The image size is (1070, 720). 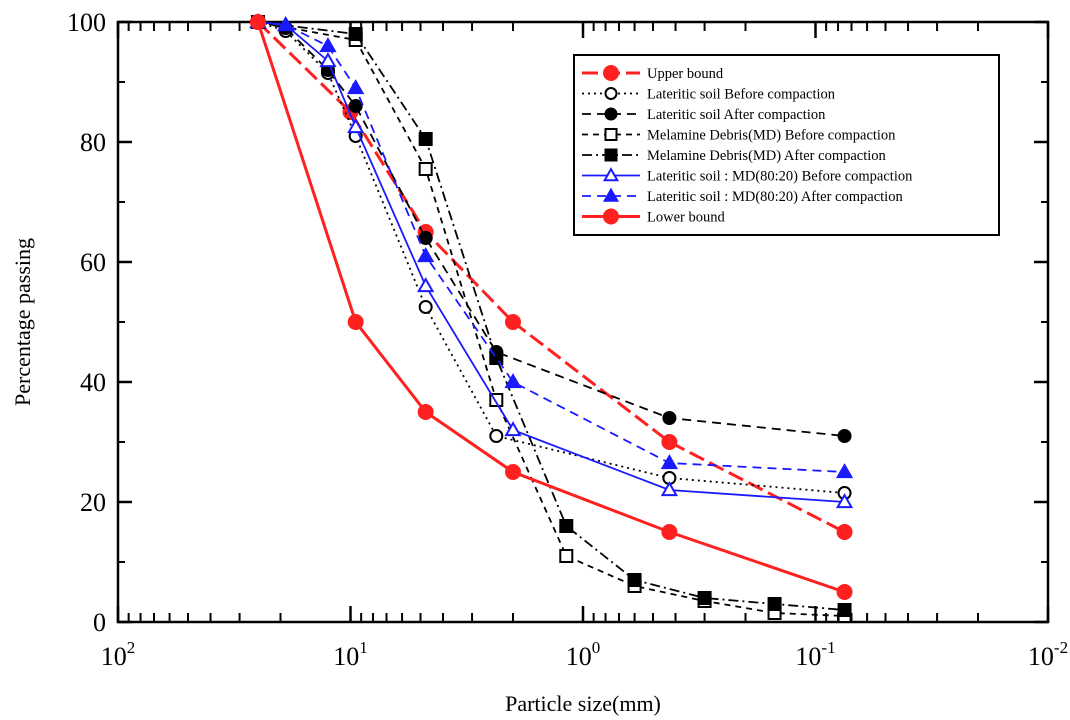 What do you see at coordinates (767, 156) in the screenshot?
I see `legend-label: Melamine Debris(MD) After compaction` at bounding box center [767, 156].